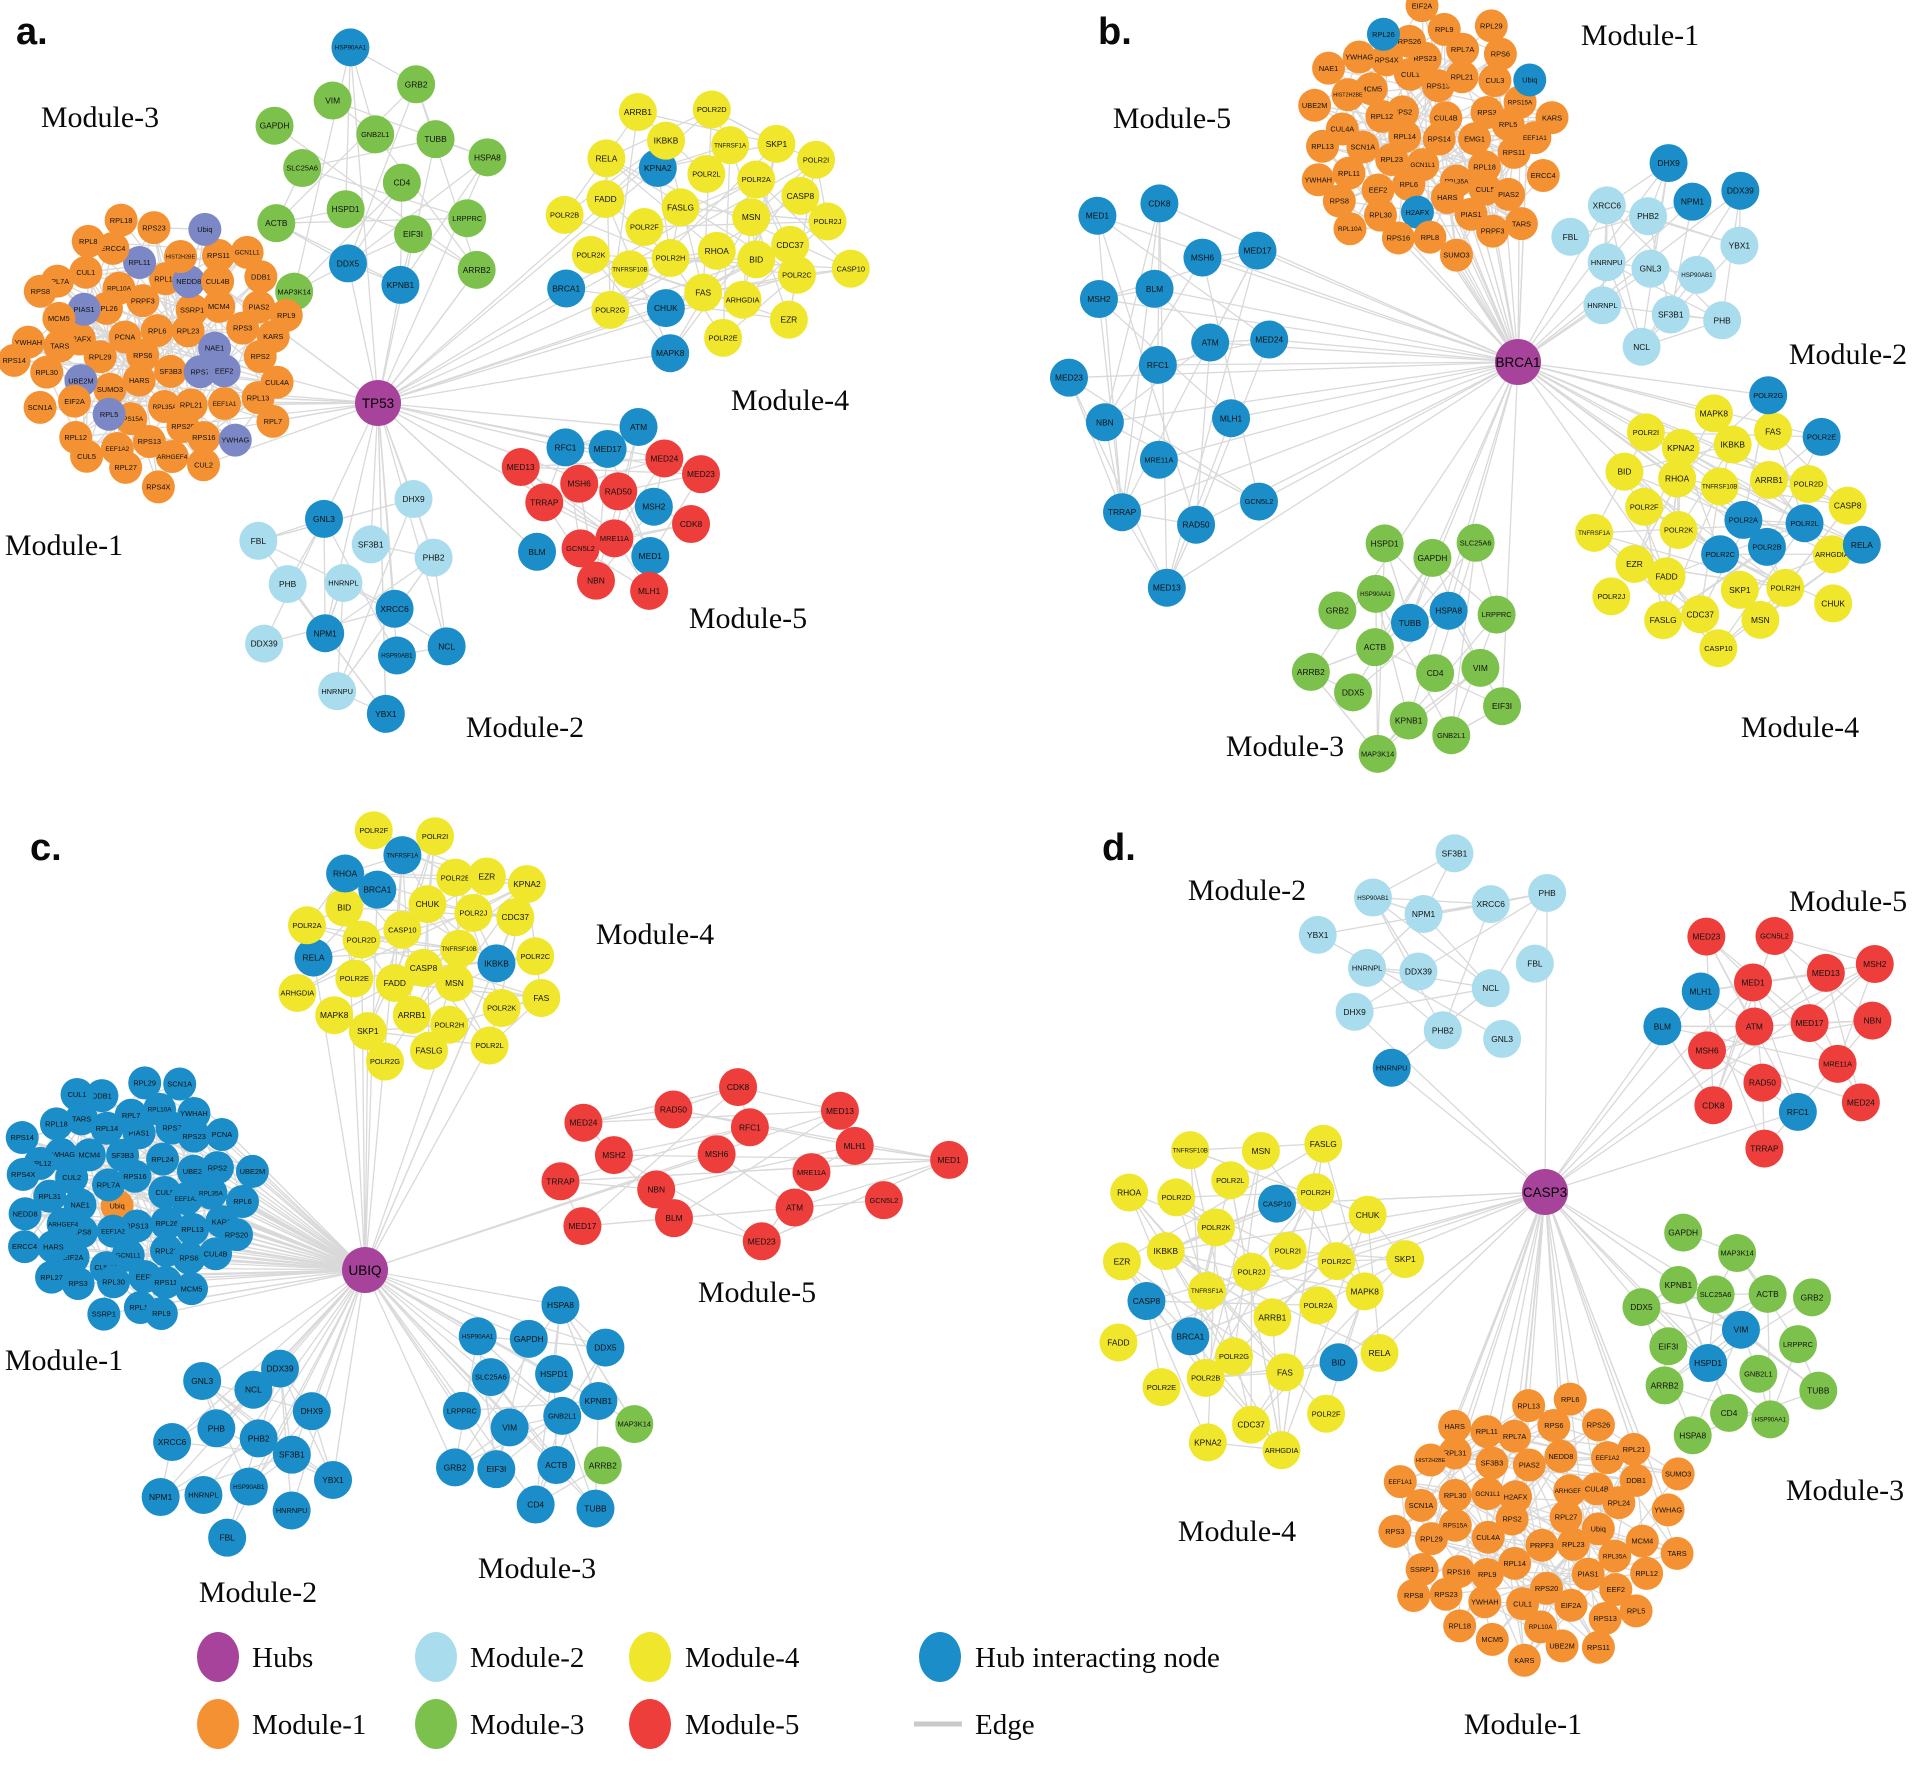  Describe the element at coordinates (1768, 395) in the screenshot. I see `node-polr2g: POLR2G` at that location.